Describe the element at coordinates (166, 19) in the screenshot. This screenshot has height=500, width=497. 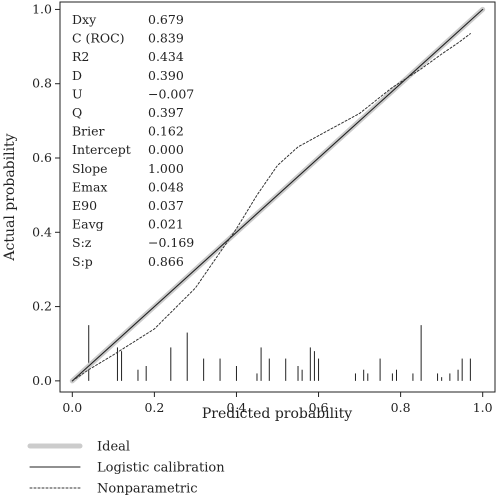
I see `stat-value: 0.679` at that location.